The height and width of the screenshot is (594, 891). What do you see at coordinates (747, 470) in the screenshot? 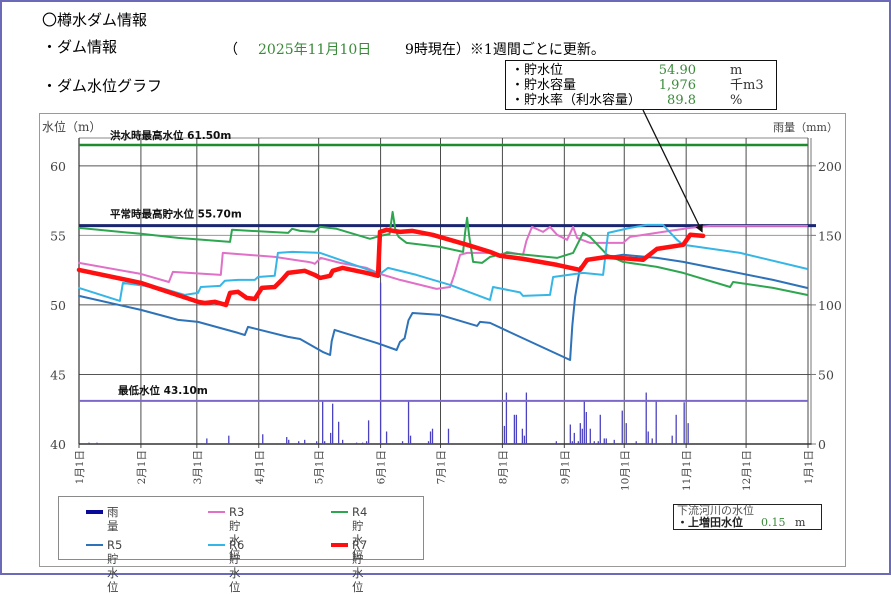
I see `x-tick-label: 12月1日` at bounding box center [747, 470].